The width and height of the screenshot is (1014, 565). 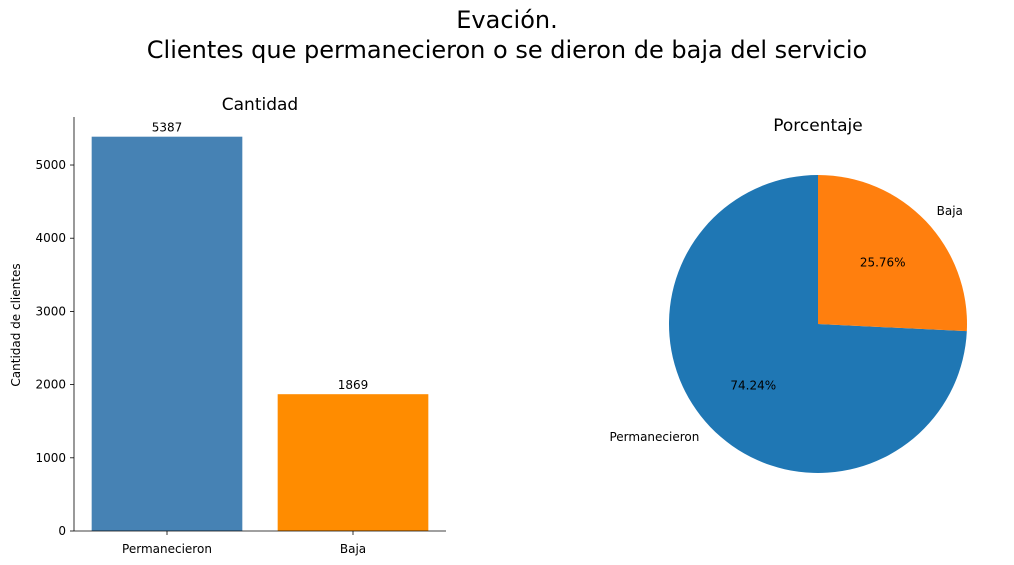 I want to click on bar-chart-title: Cantidad, so click(x=260, y=105).